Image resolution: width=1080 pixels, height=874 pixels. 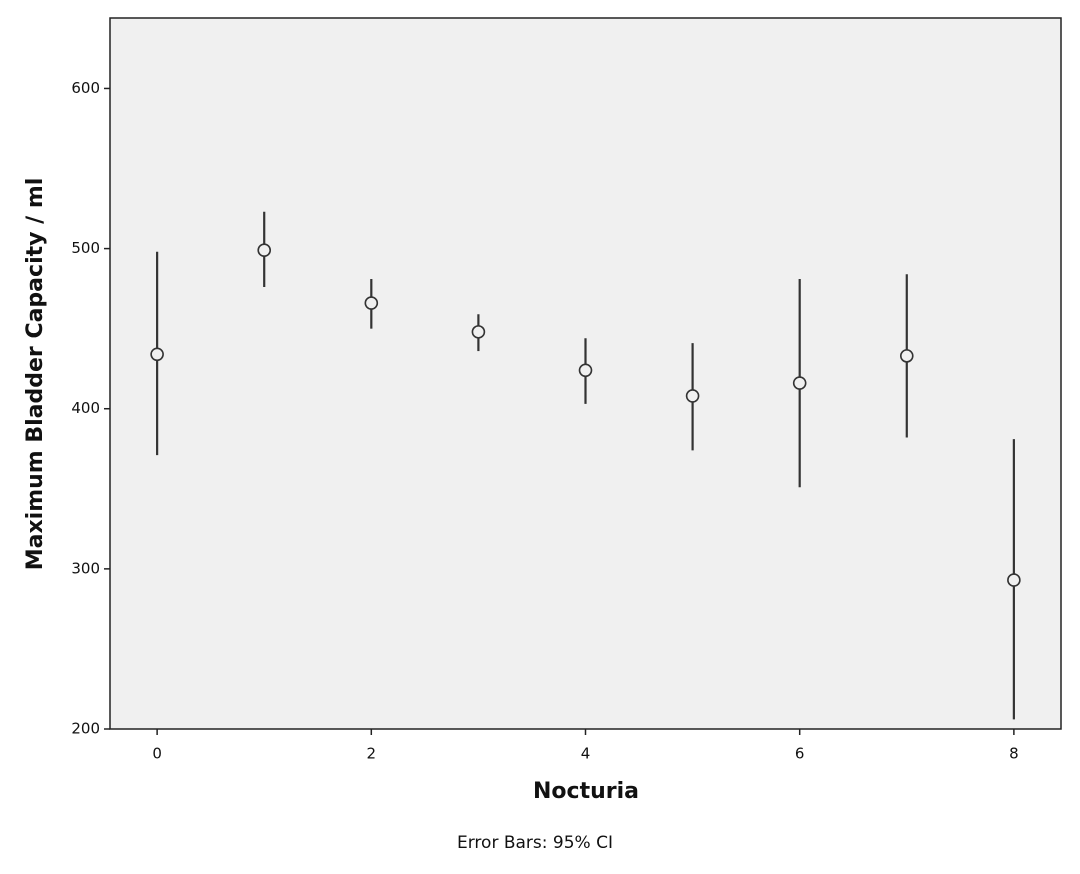 What do you see at coordinates (35, 374) in the screenshot?
I see `y-axis-label: Maximum Bladder Capacity / ml` at bounding box center [35, 374].